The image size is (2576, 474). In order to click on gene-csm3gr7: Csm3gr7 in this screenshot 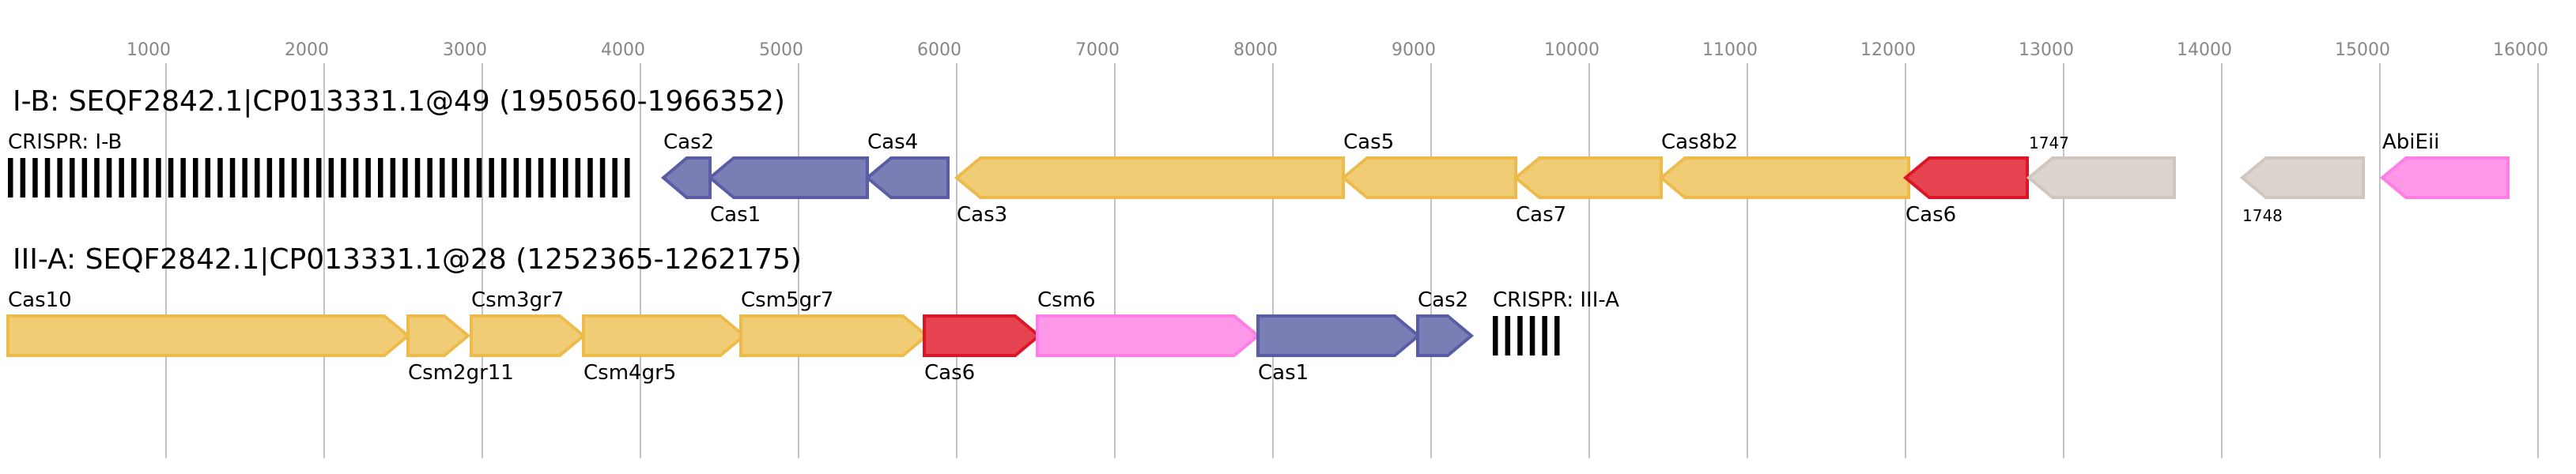, I will do `click(528, 323)`.